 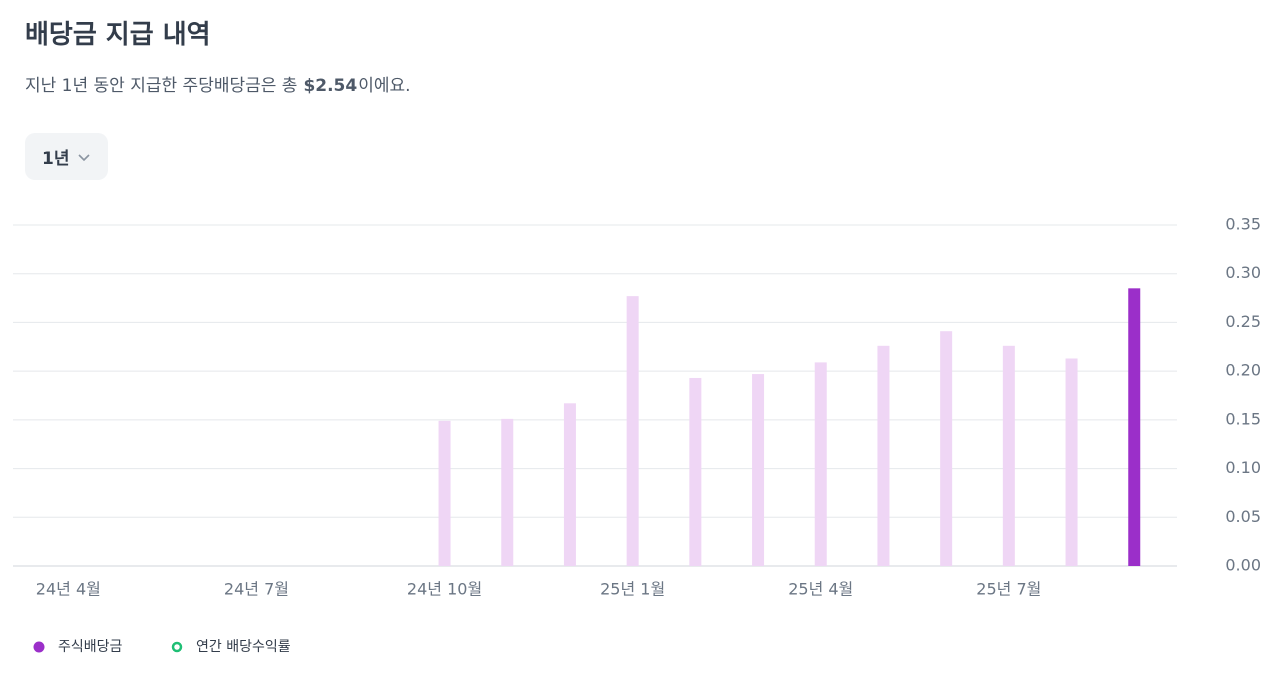 I want to click on x-tick-label: 24년 4월, so click(x=68, y=589).